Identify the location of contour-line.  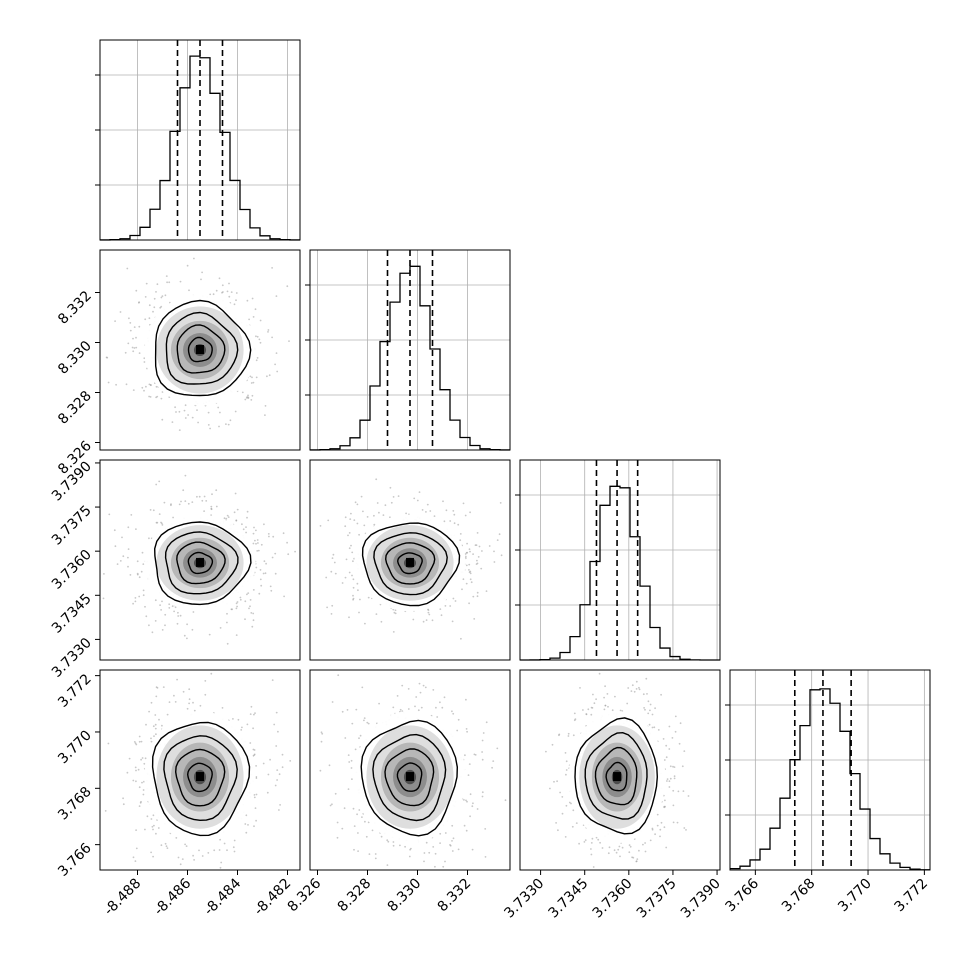
(411, 564).